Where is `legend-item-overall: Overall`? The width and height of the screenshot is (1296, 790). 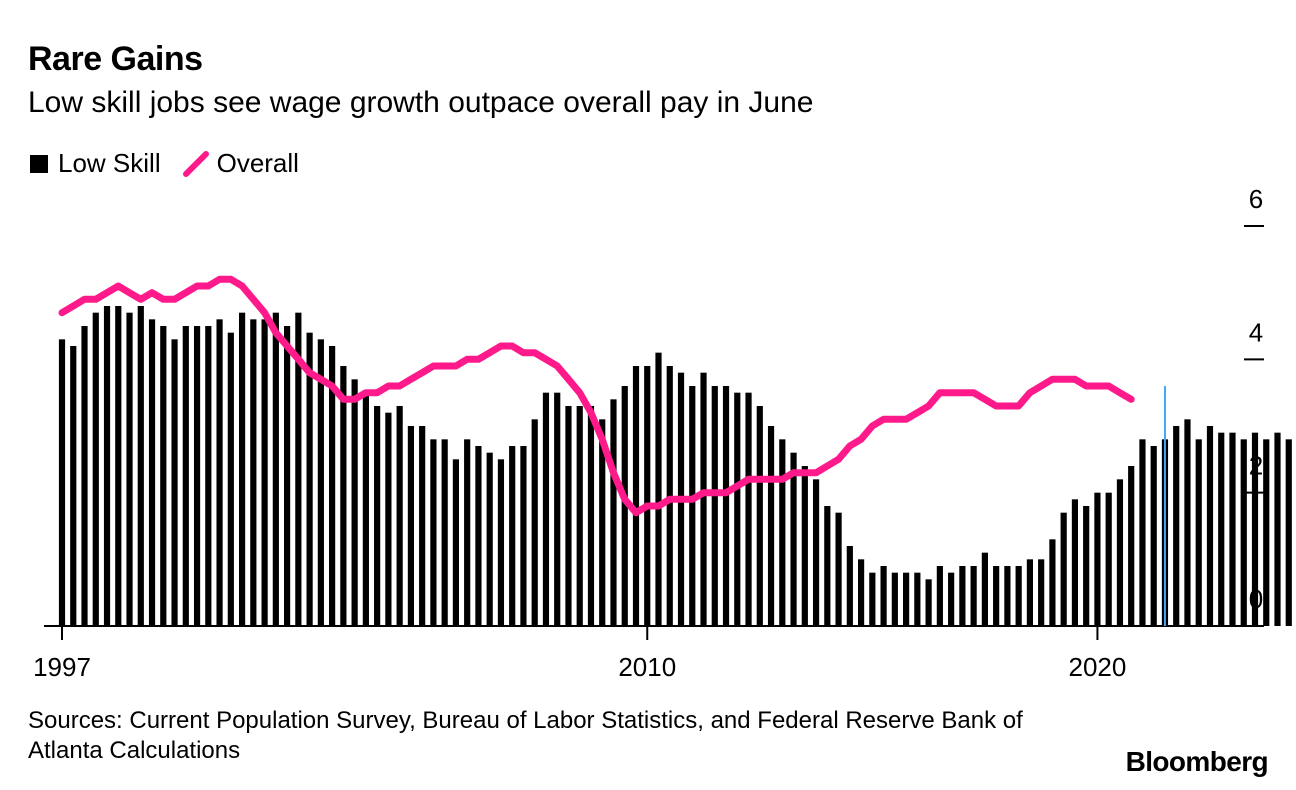 legend-item-overall: Overall is located at coordinates (240, 163).